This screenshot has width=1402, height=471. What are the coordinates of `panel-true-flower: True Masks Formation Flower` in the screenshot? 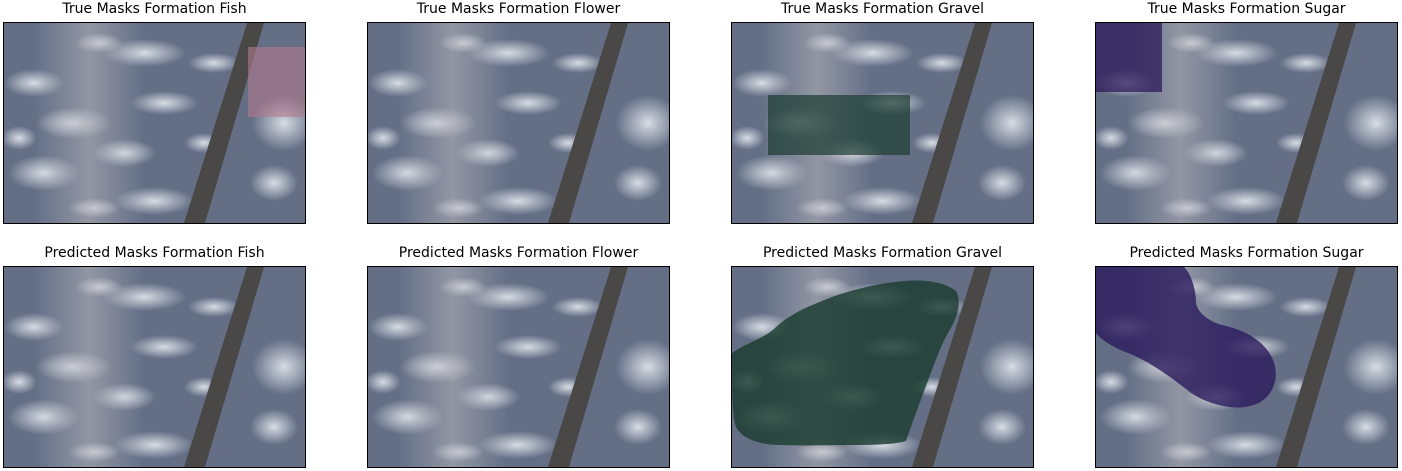 It's located at (518, 112).